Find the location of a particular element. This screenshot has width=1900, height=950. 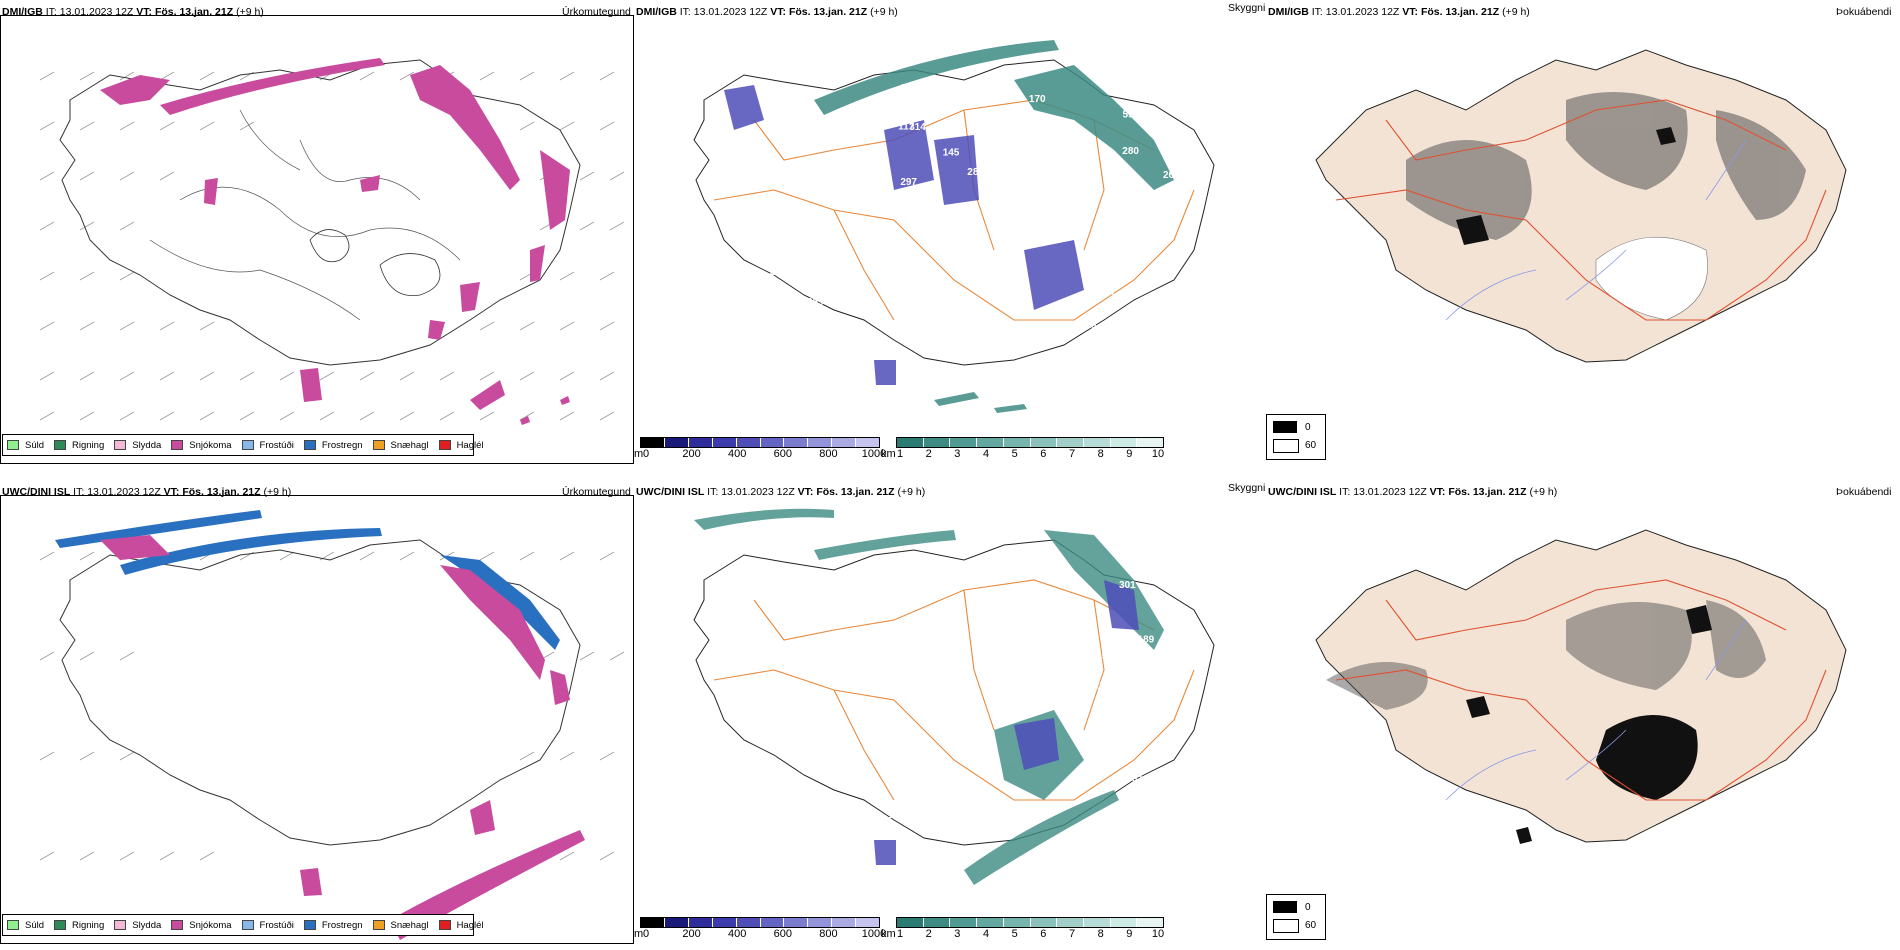

colorbar-tick: 200 is located at coordinates (691, 454).